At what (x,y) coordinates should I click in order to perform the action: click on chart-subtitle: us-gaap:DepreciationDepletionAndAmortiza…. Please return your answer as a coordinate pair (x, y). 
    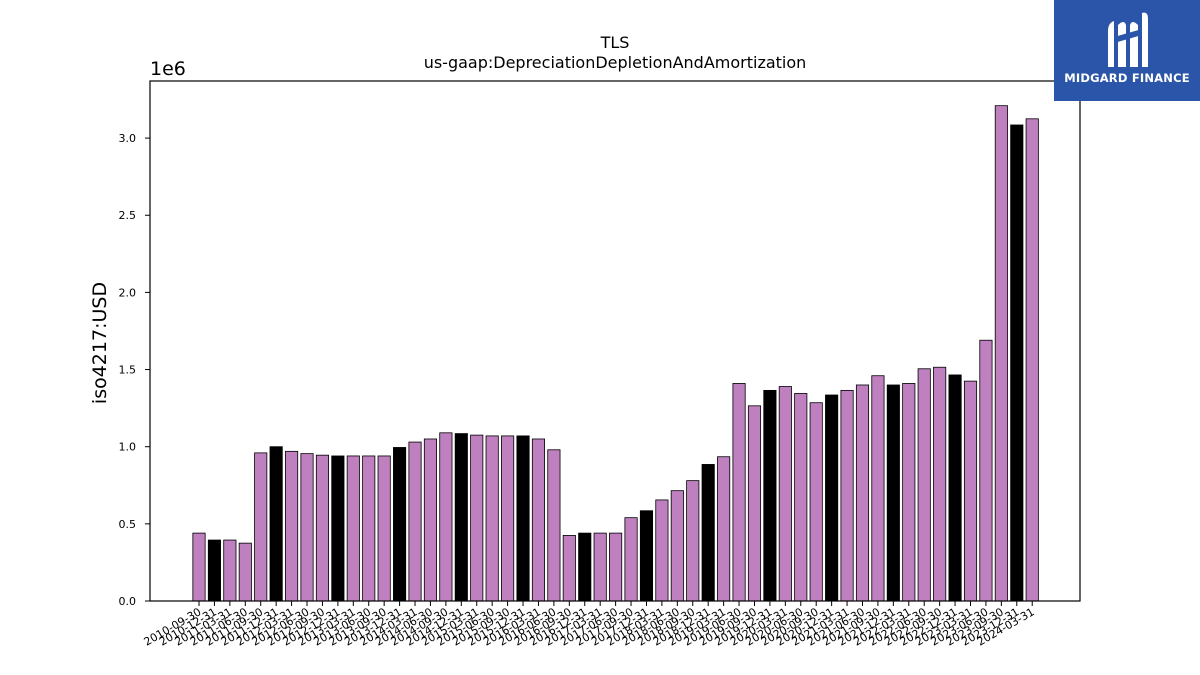
    Looking at the image, I should click on (615, 62).